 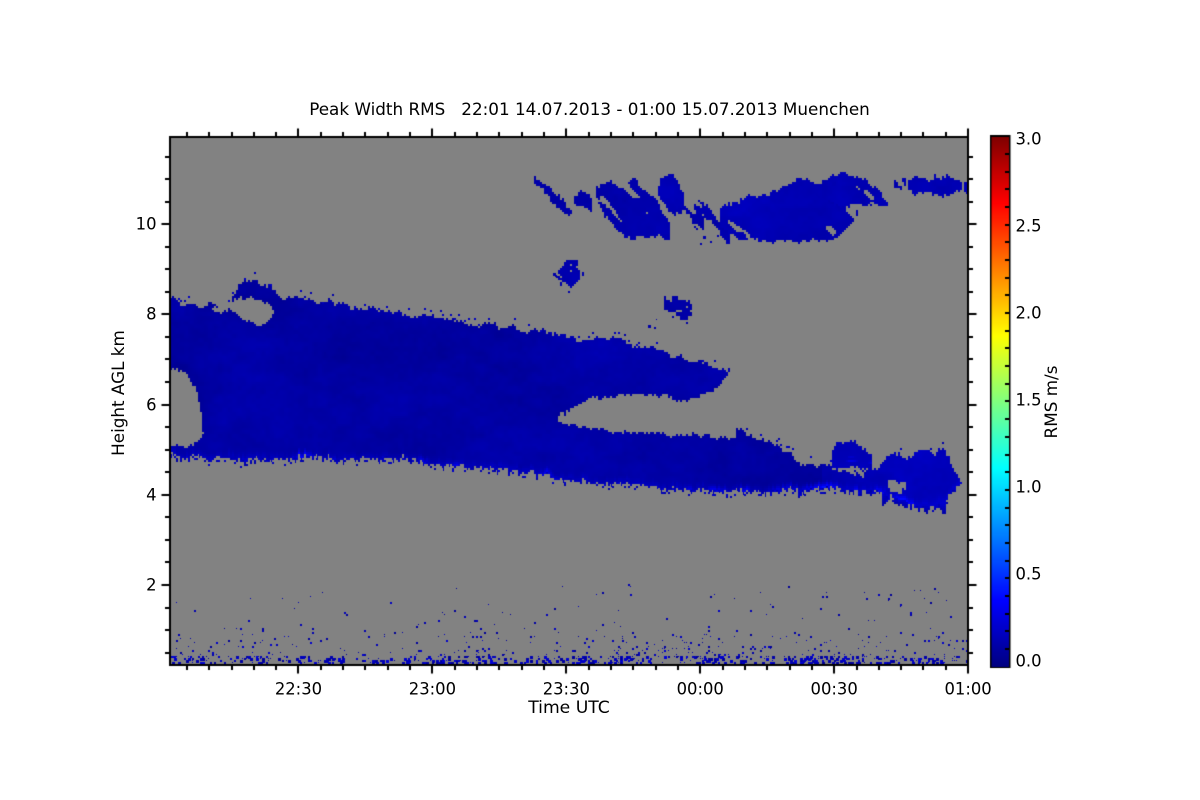 I want to click on x-tick-label: 01:00, so click(x=968, y=688).